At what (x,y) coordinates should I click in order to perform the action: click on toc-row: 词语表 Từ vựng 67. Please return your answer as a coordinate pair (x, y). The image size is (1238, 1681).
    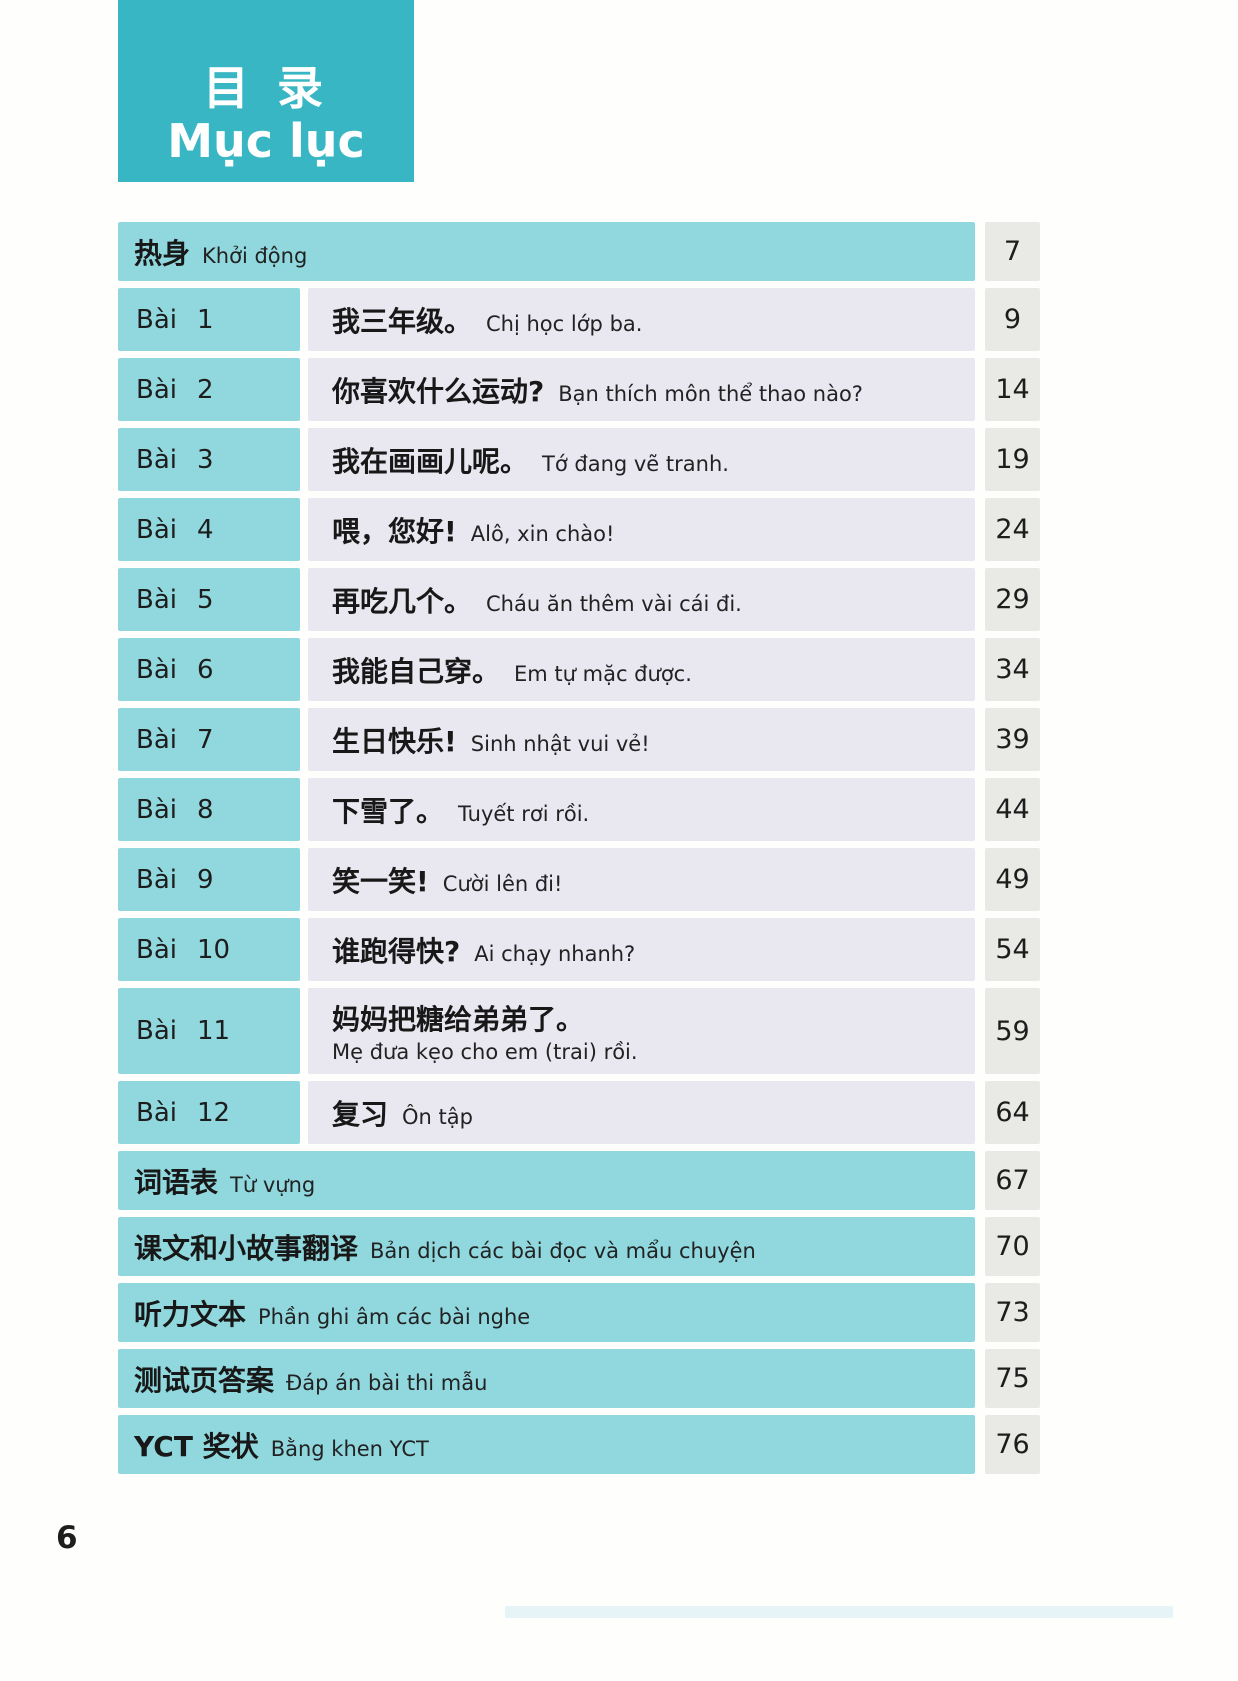
    Looking at the image, I should click on (579, 1180).